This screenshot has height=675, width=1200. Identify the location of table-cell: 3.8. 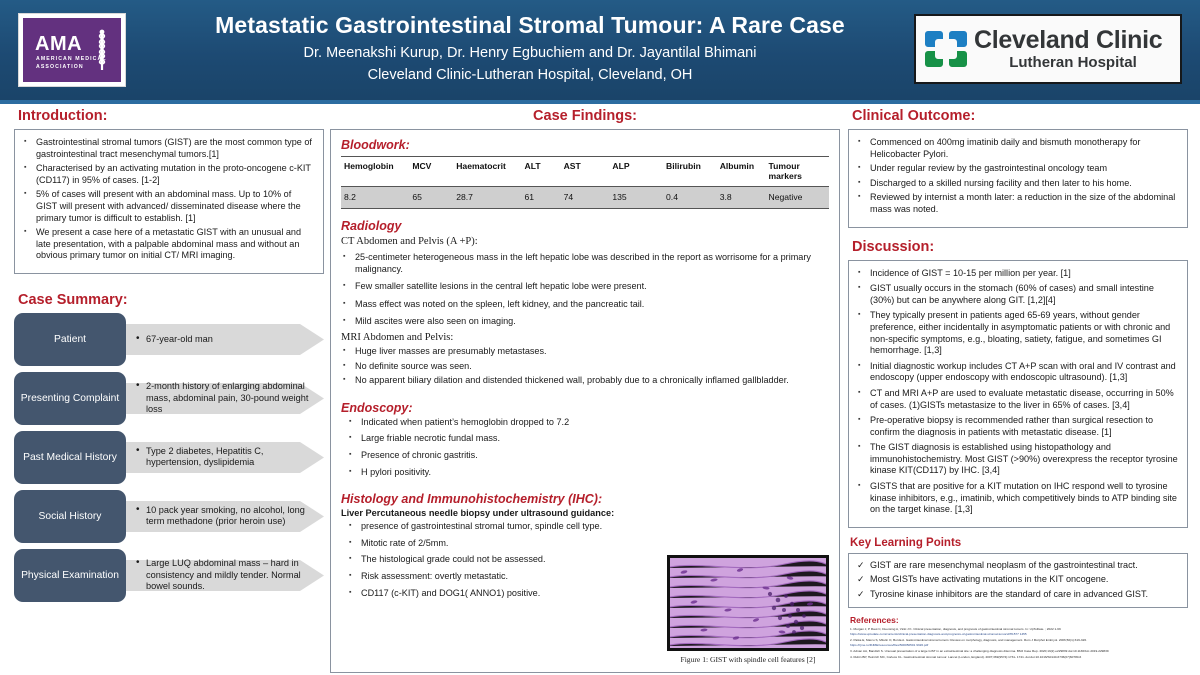
(741, 197).